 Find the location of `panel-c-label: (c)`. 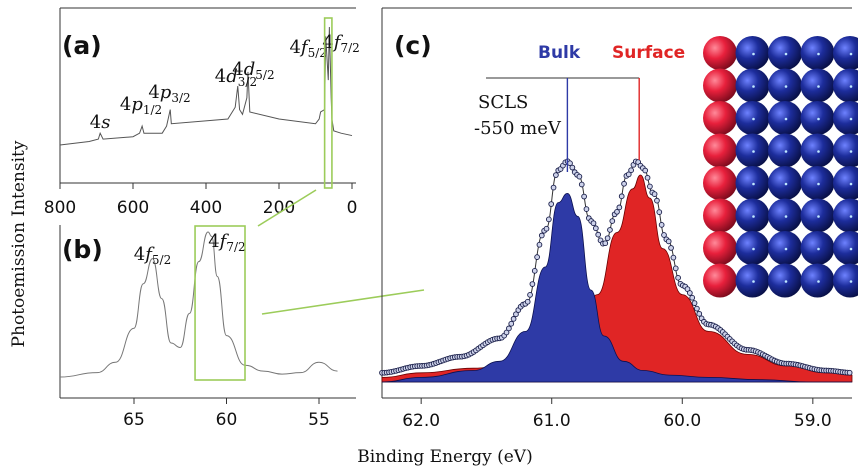

panel-c-label: (c) is located at coordinates (413, 45).